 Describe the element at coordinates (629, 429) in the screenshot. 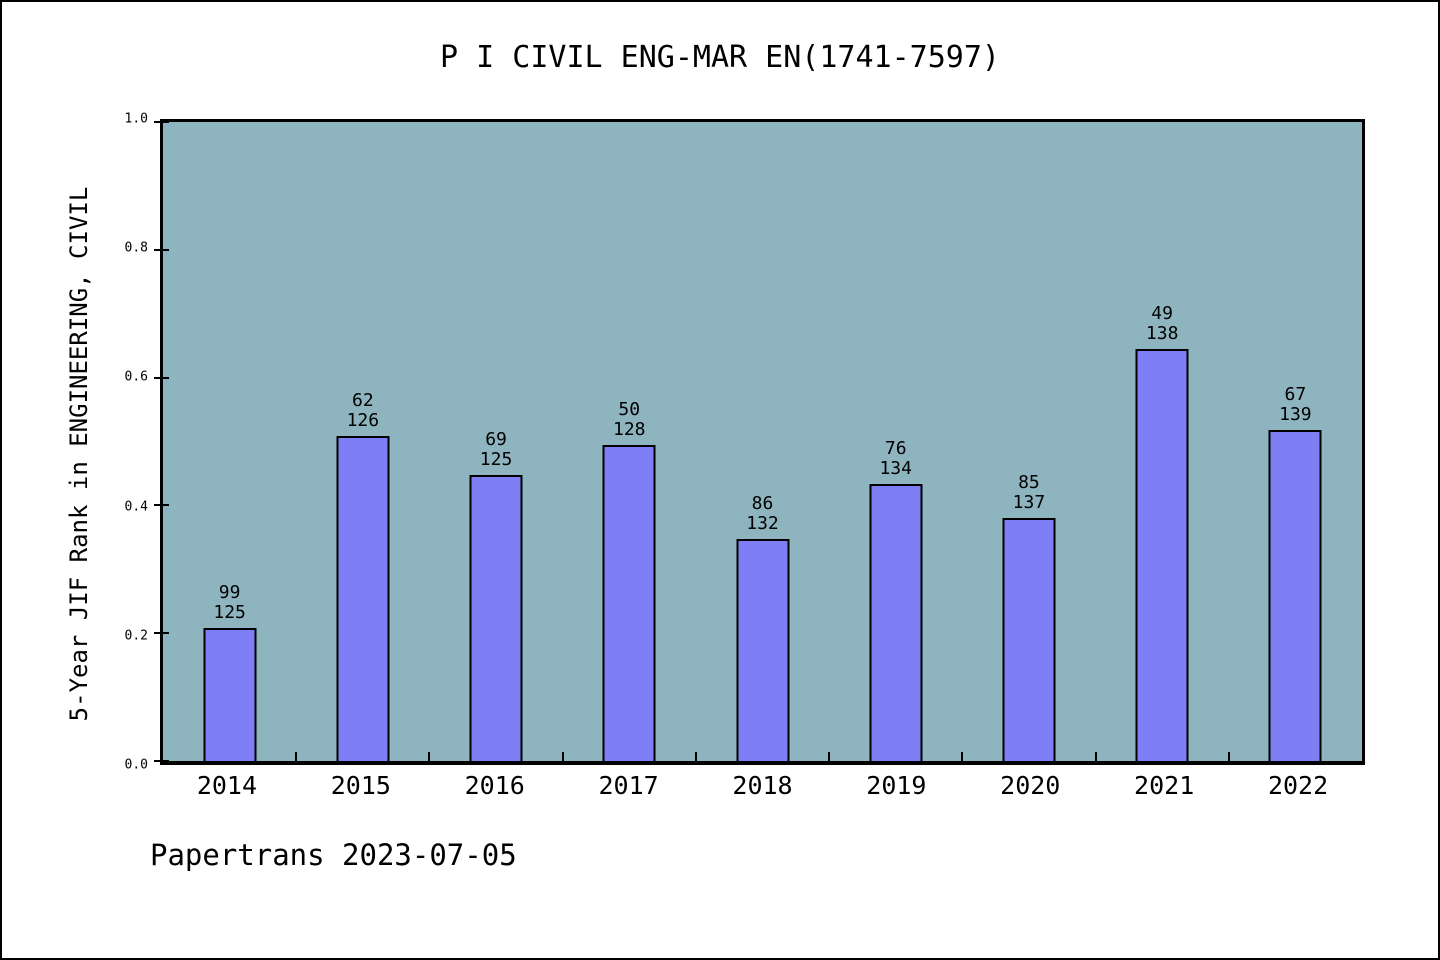

I see `bar-label-total: 128` at that location.